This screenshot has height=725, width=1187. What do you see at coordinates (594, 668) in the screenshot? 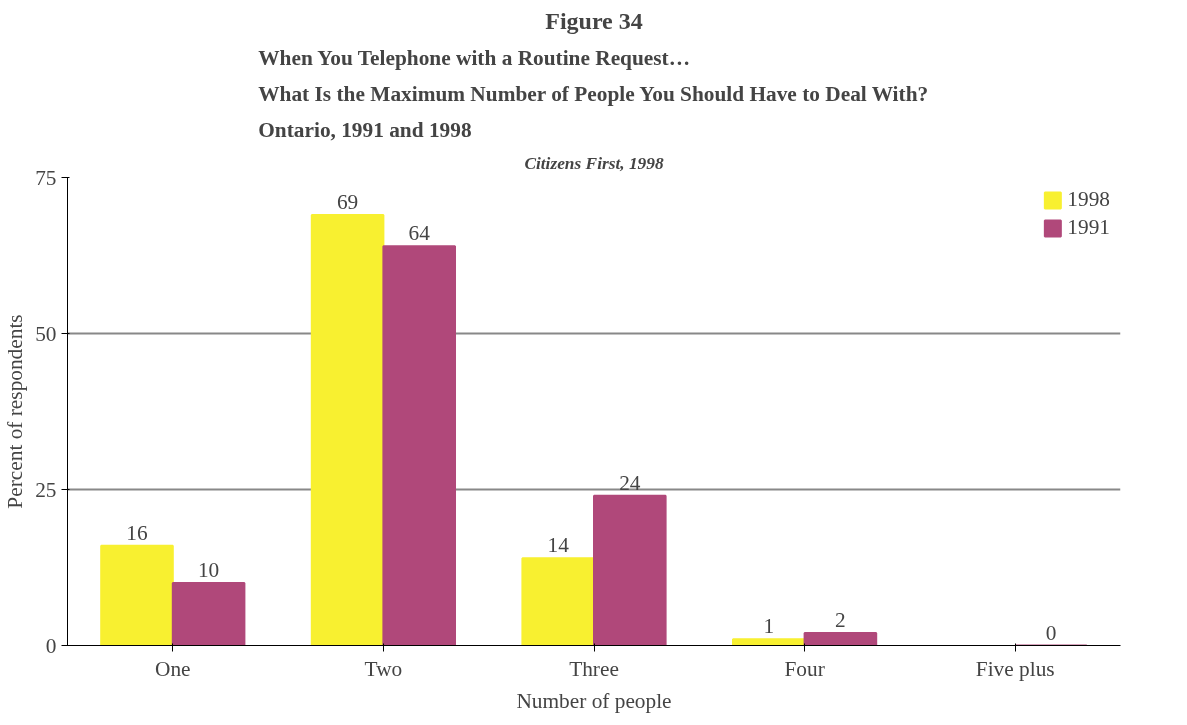
I see `x-tick-label: Three` at bounding box center [594, 668].